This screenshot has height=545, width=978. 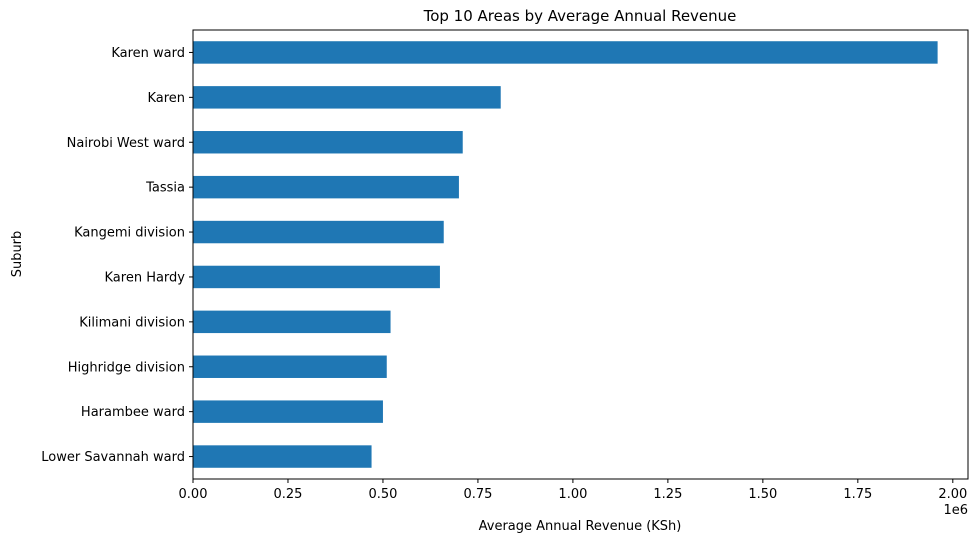 I want to click on y-tick-label: Harambee ward, so click(x=133, y=412).